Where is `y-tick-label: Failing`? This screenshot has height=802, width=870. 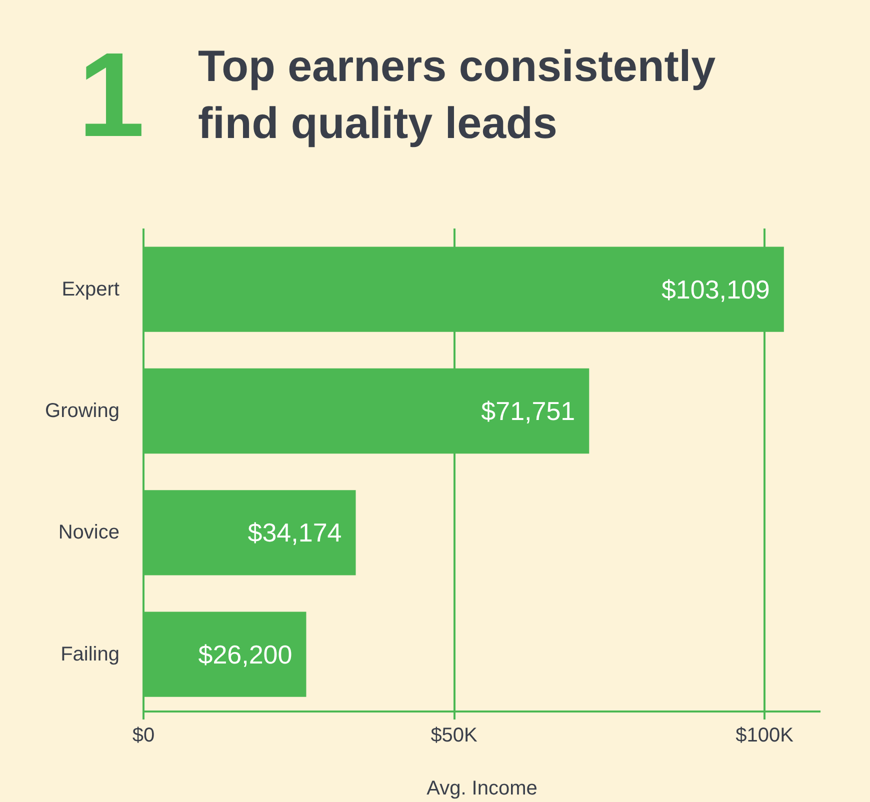 y-tick-label: Failing is located at coordinates (90, 654).